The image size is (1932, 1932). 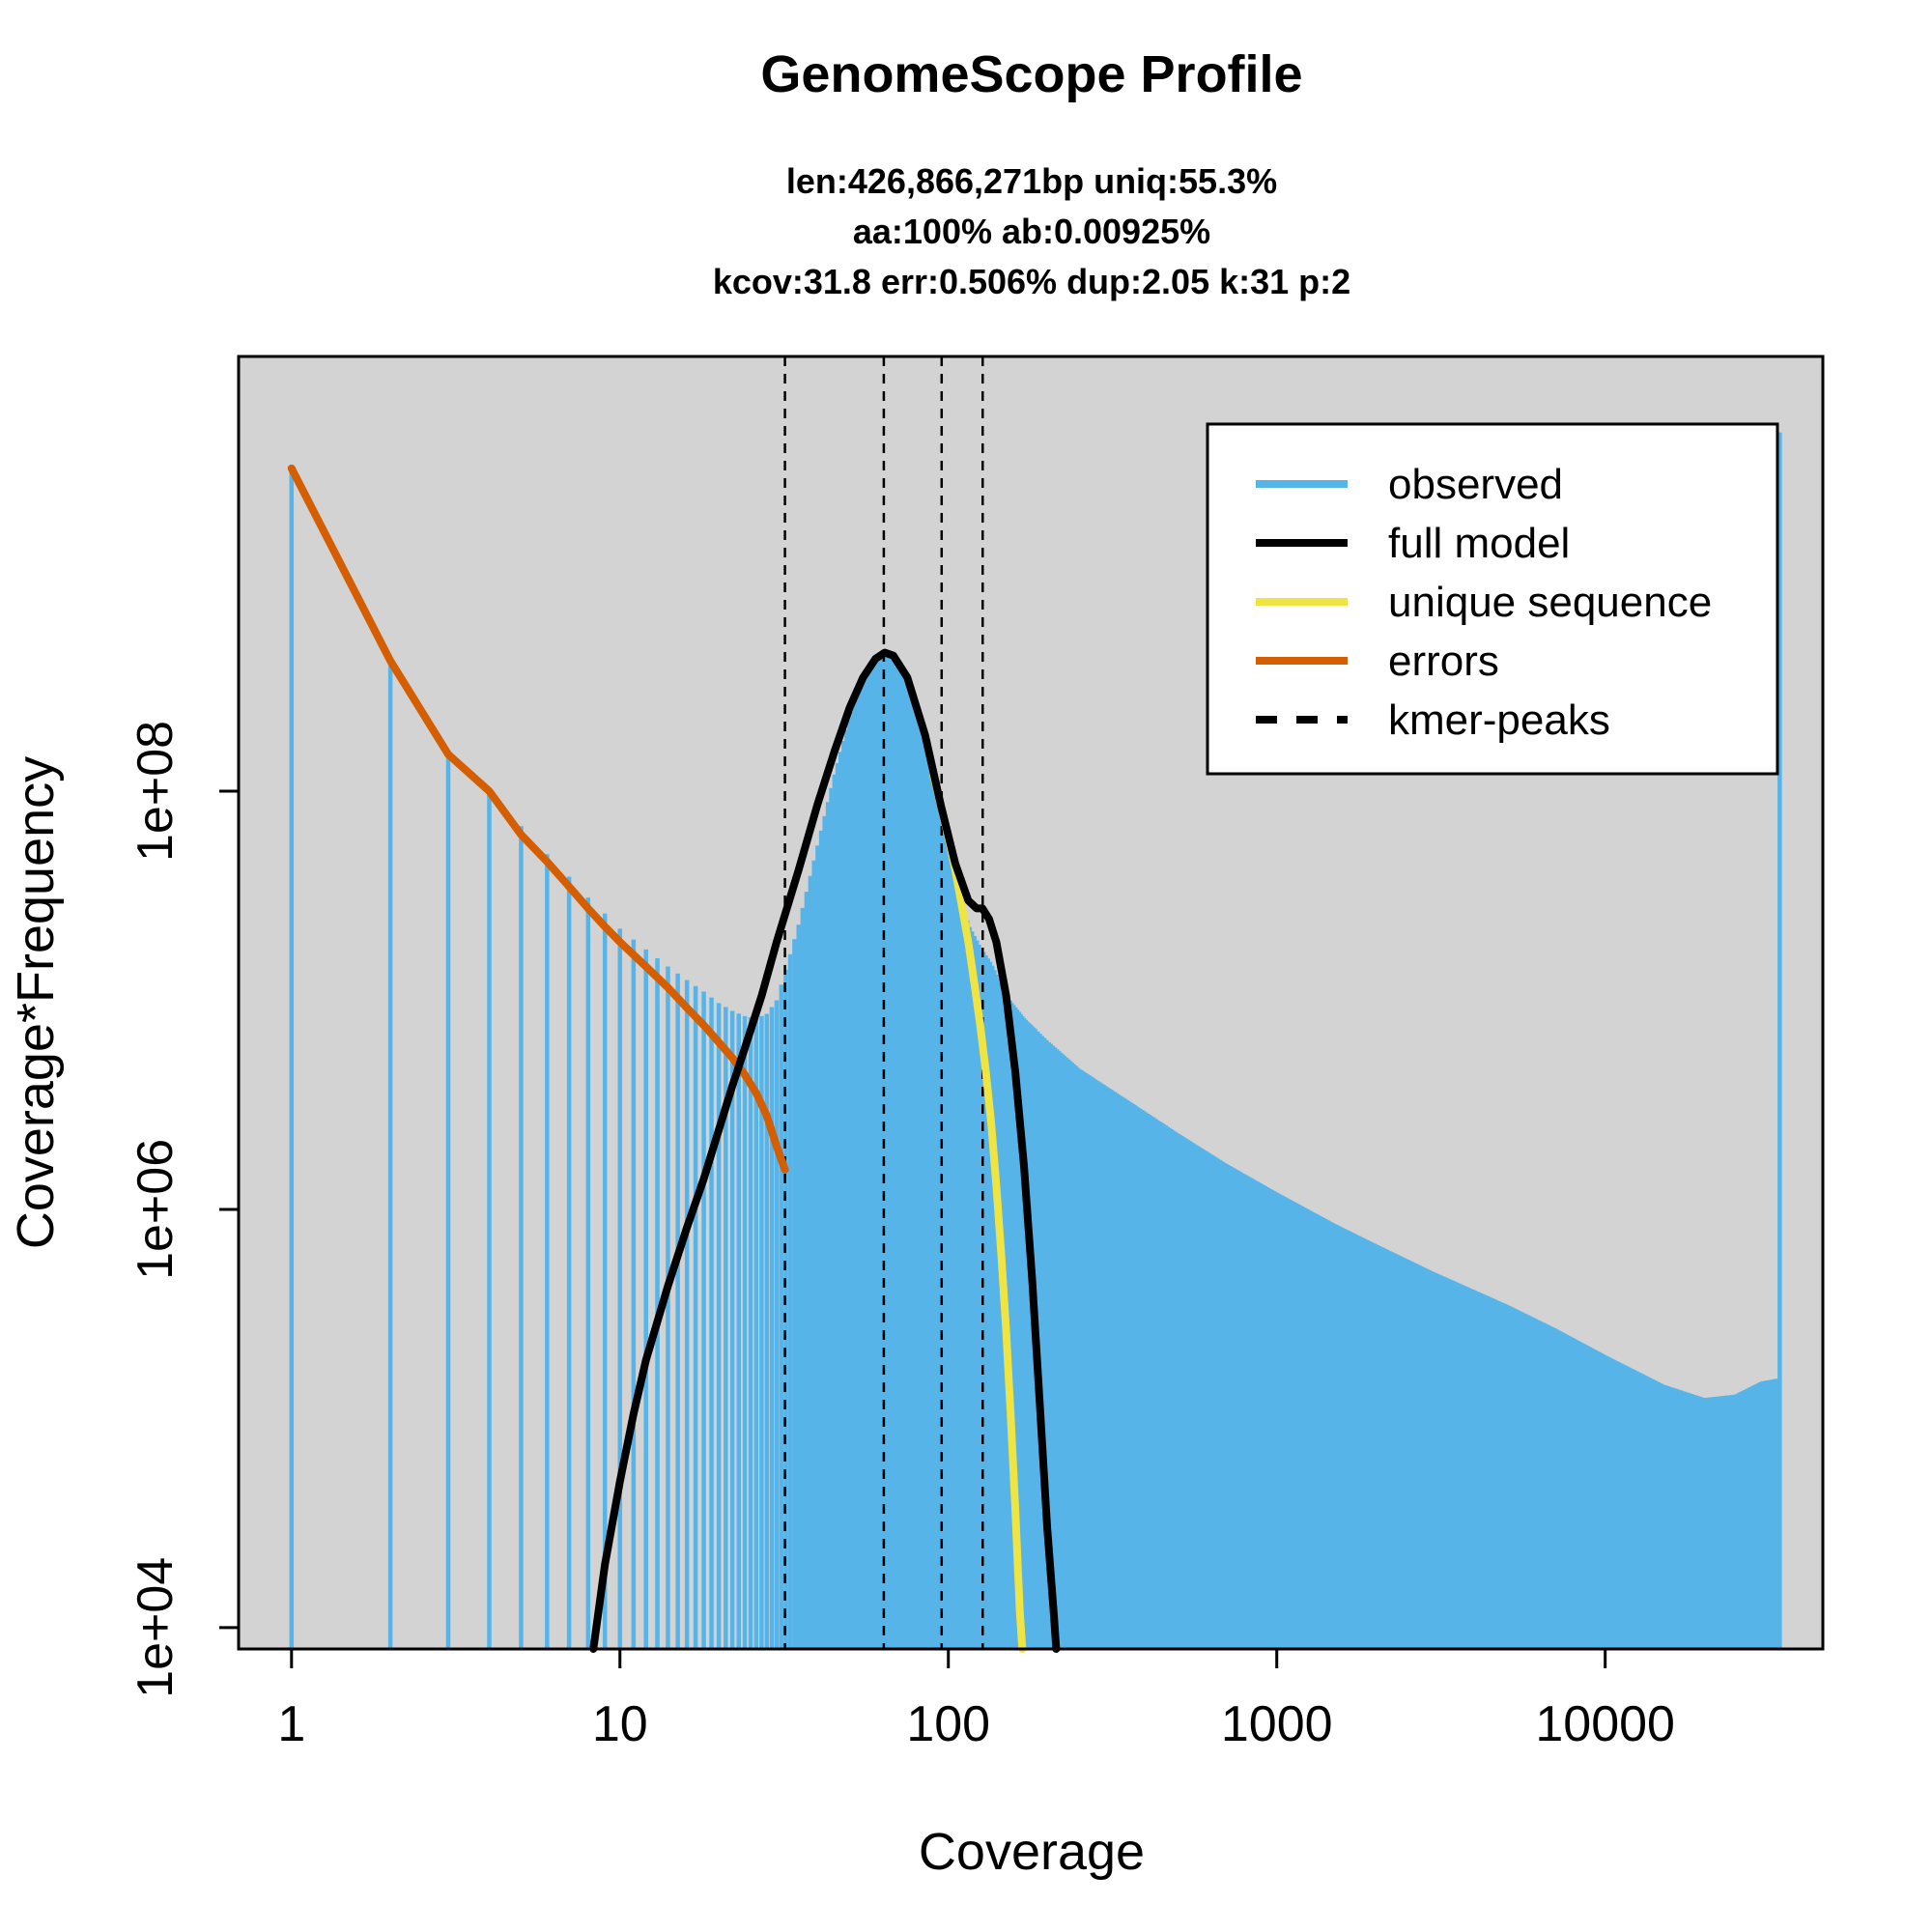 What do you see at coordinates (156, 1209) in the screenshot?
I see `y-tick-label: 1e+06` at bounding box center [156, 1209].